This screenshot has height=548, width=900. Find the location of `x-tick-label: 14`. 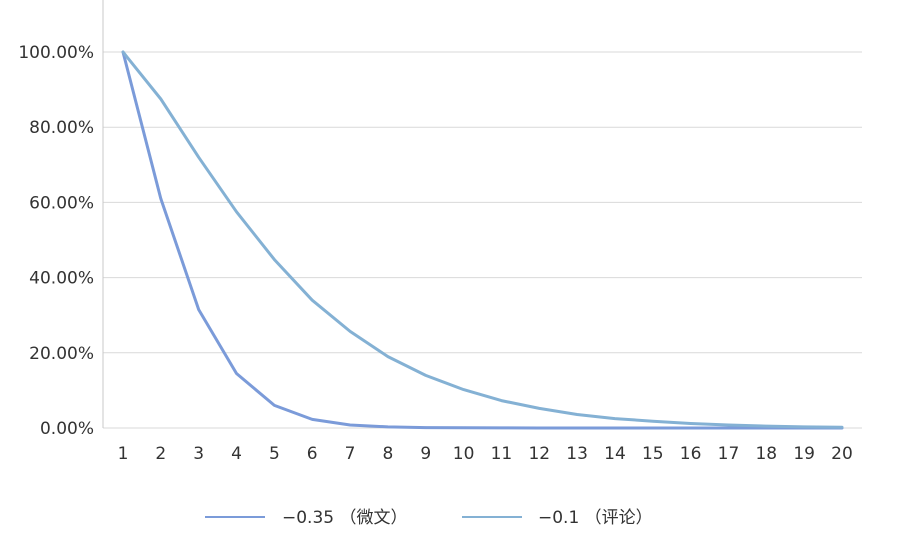

x-tick-label: 14 is located at coordinates (615, 454).